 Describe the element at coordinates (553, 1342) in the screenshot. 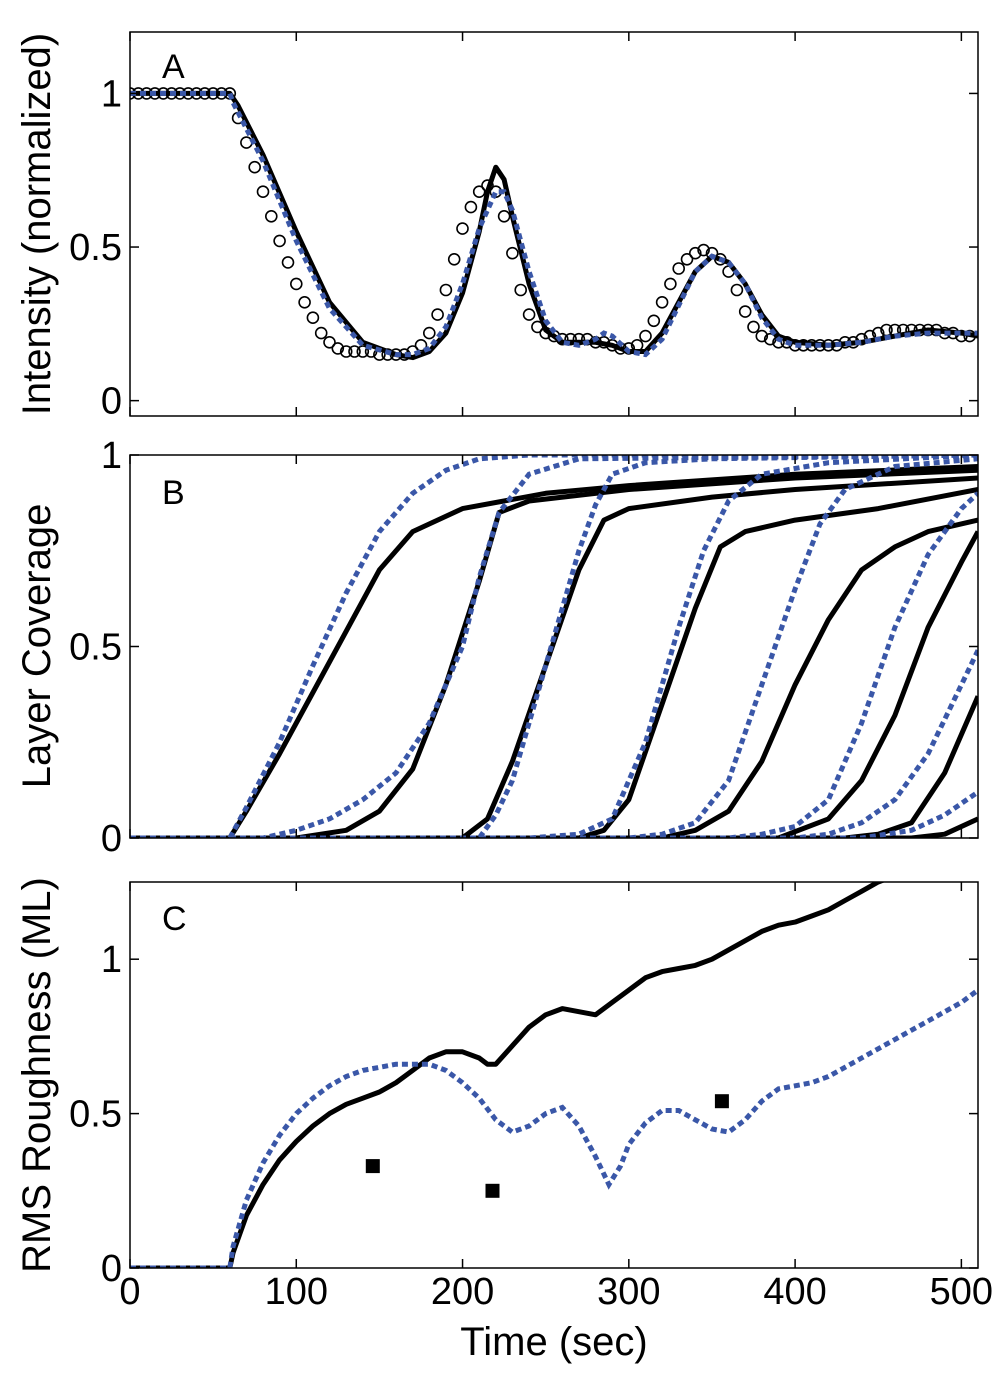

I see `x-axis-label: Time (sec)` at that location.